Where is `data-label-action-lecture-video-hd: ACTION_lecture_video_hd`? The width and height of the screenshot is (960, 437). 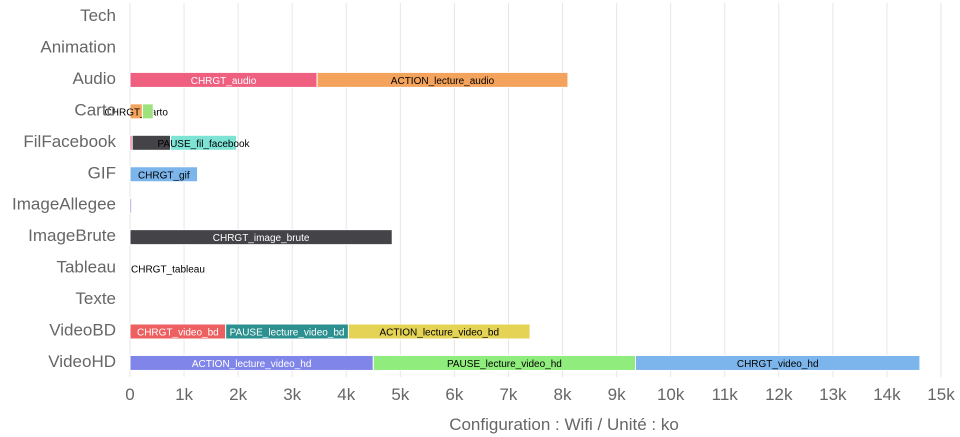
data-label-action-lecture-video-hd: ACTION_lecture_video_hd is located at coordinates (252, 364).